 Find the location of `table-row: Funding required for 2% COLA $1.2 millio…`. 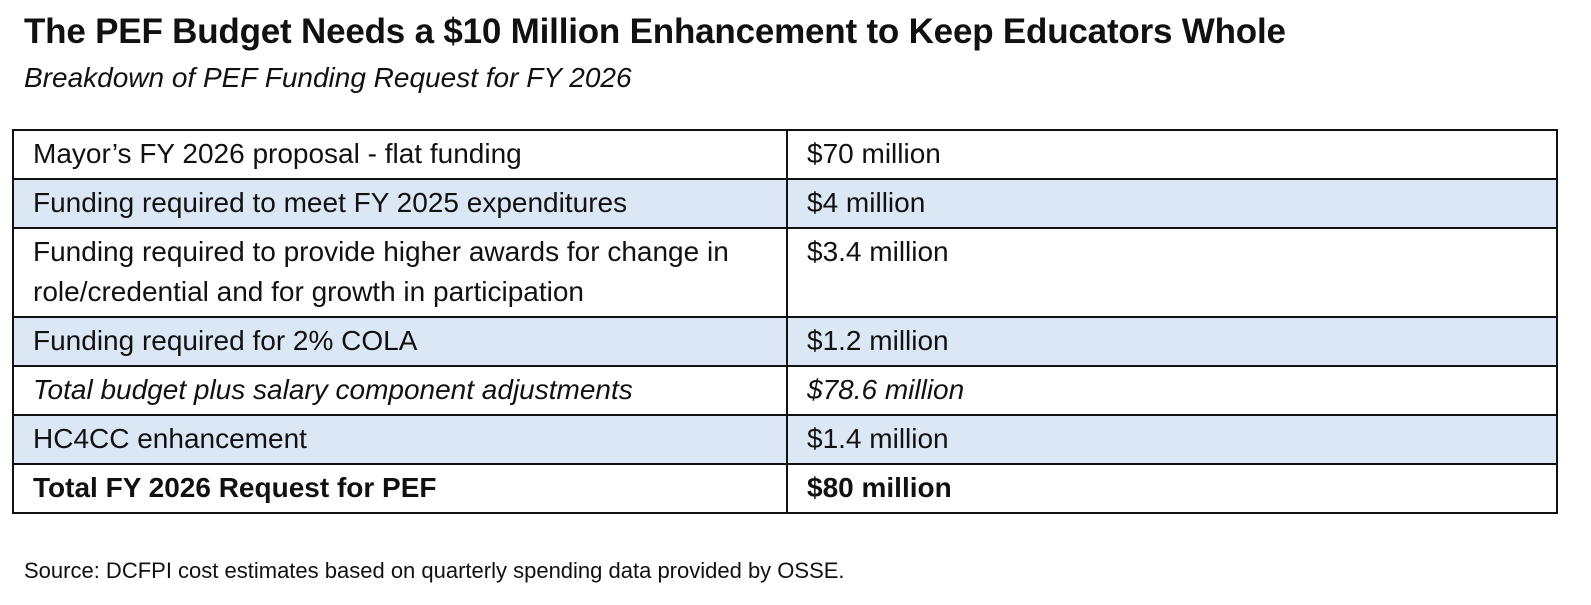

table-row: Funding required for 2% COLA $1.2 millio… is located at coordinates (785, 341).